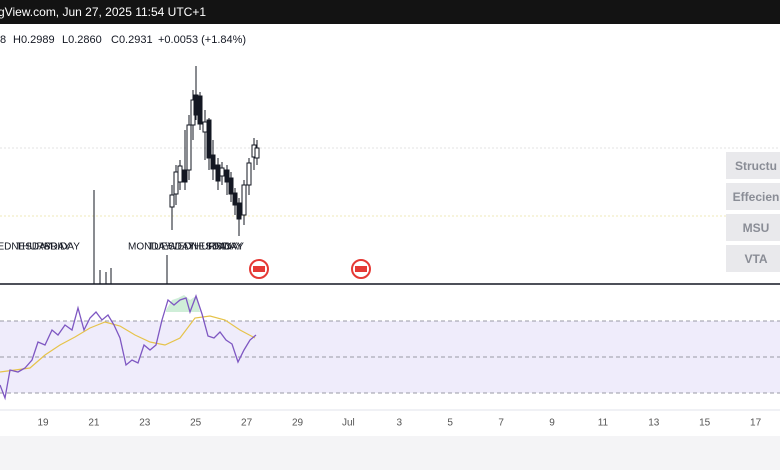  What do you see at coordinates (149, 247) in the screenshot?
I see `day-label: MONDAY` at bounding box center [149, 247].